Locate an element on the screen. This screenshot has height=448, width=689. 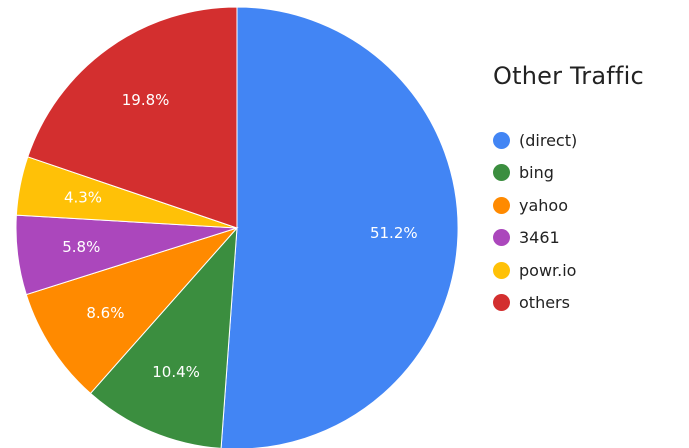
chart-title: Other Traffic is located at coordinates (568, 76).